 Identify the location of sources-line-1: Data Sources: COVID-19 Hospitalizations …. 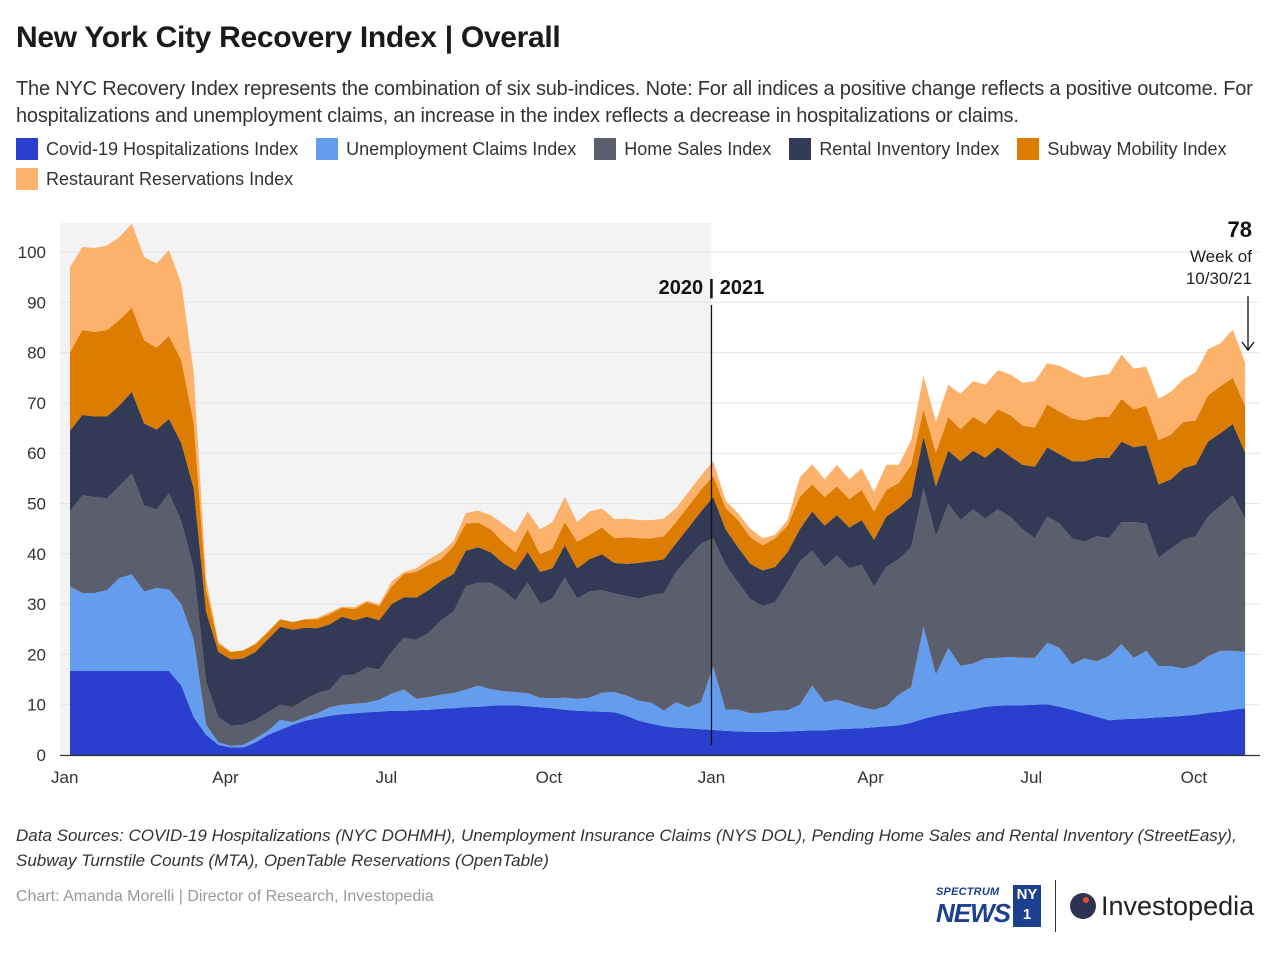
(626, 835).